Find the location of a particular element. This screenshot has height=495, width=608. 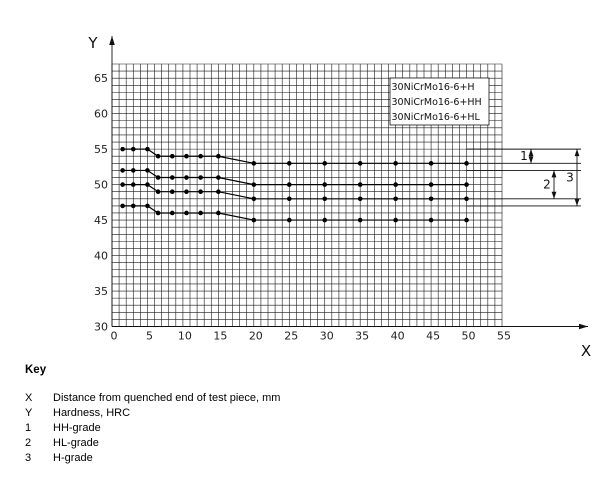

key-text: H-grade is located at coordinates (73, 458).